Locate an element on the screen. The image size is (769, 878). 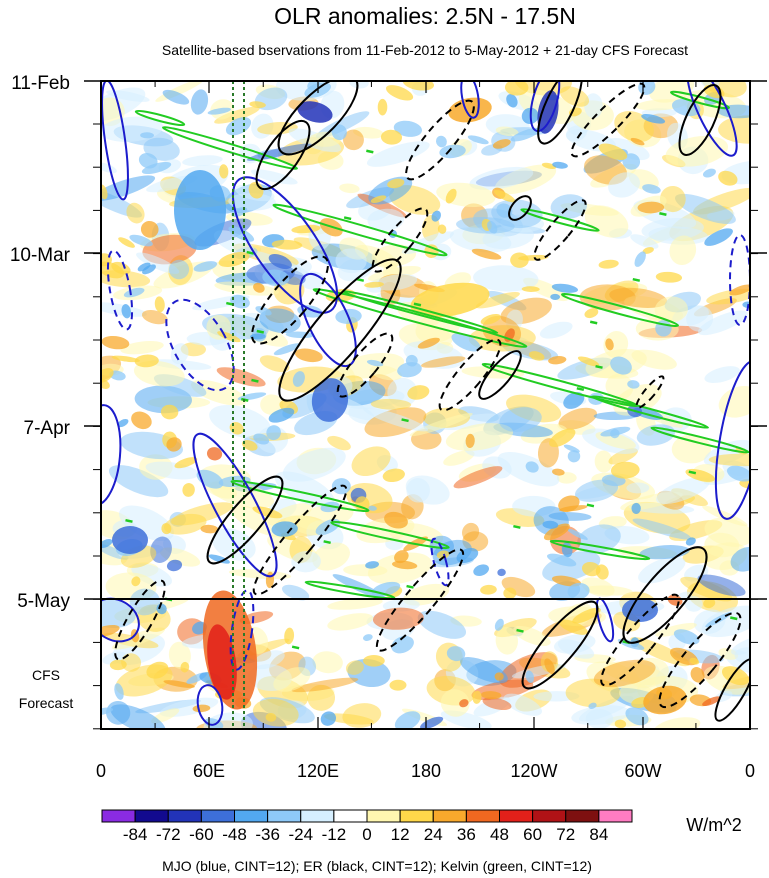
forecast-label-line-2: Forecast is located at coordinates (46, 703).